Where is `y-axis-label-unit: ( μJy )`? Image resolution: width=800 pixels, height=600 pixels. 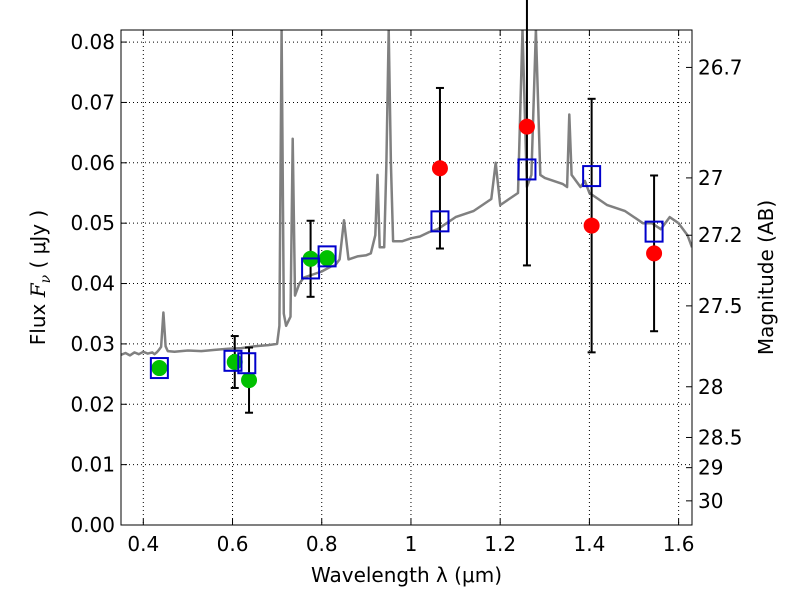
y-axis-label-unit: ( μJy ) is located at coordinates (38, 242).